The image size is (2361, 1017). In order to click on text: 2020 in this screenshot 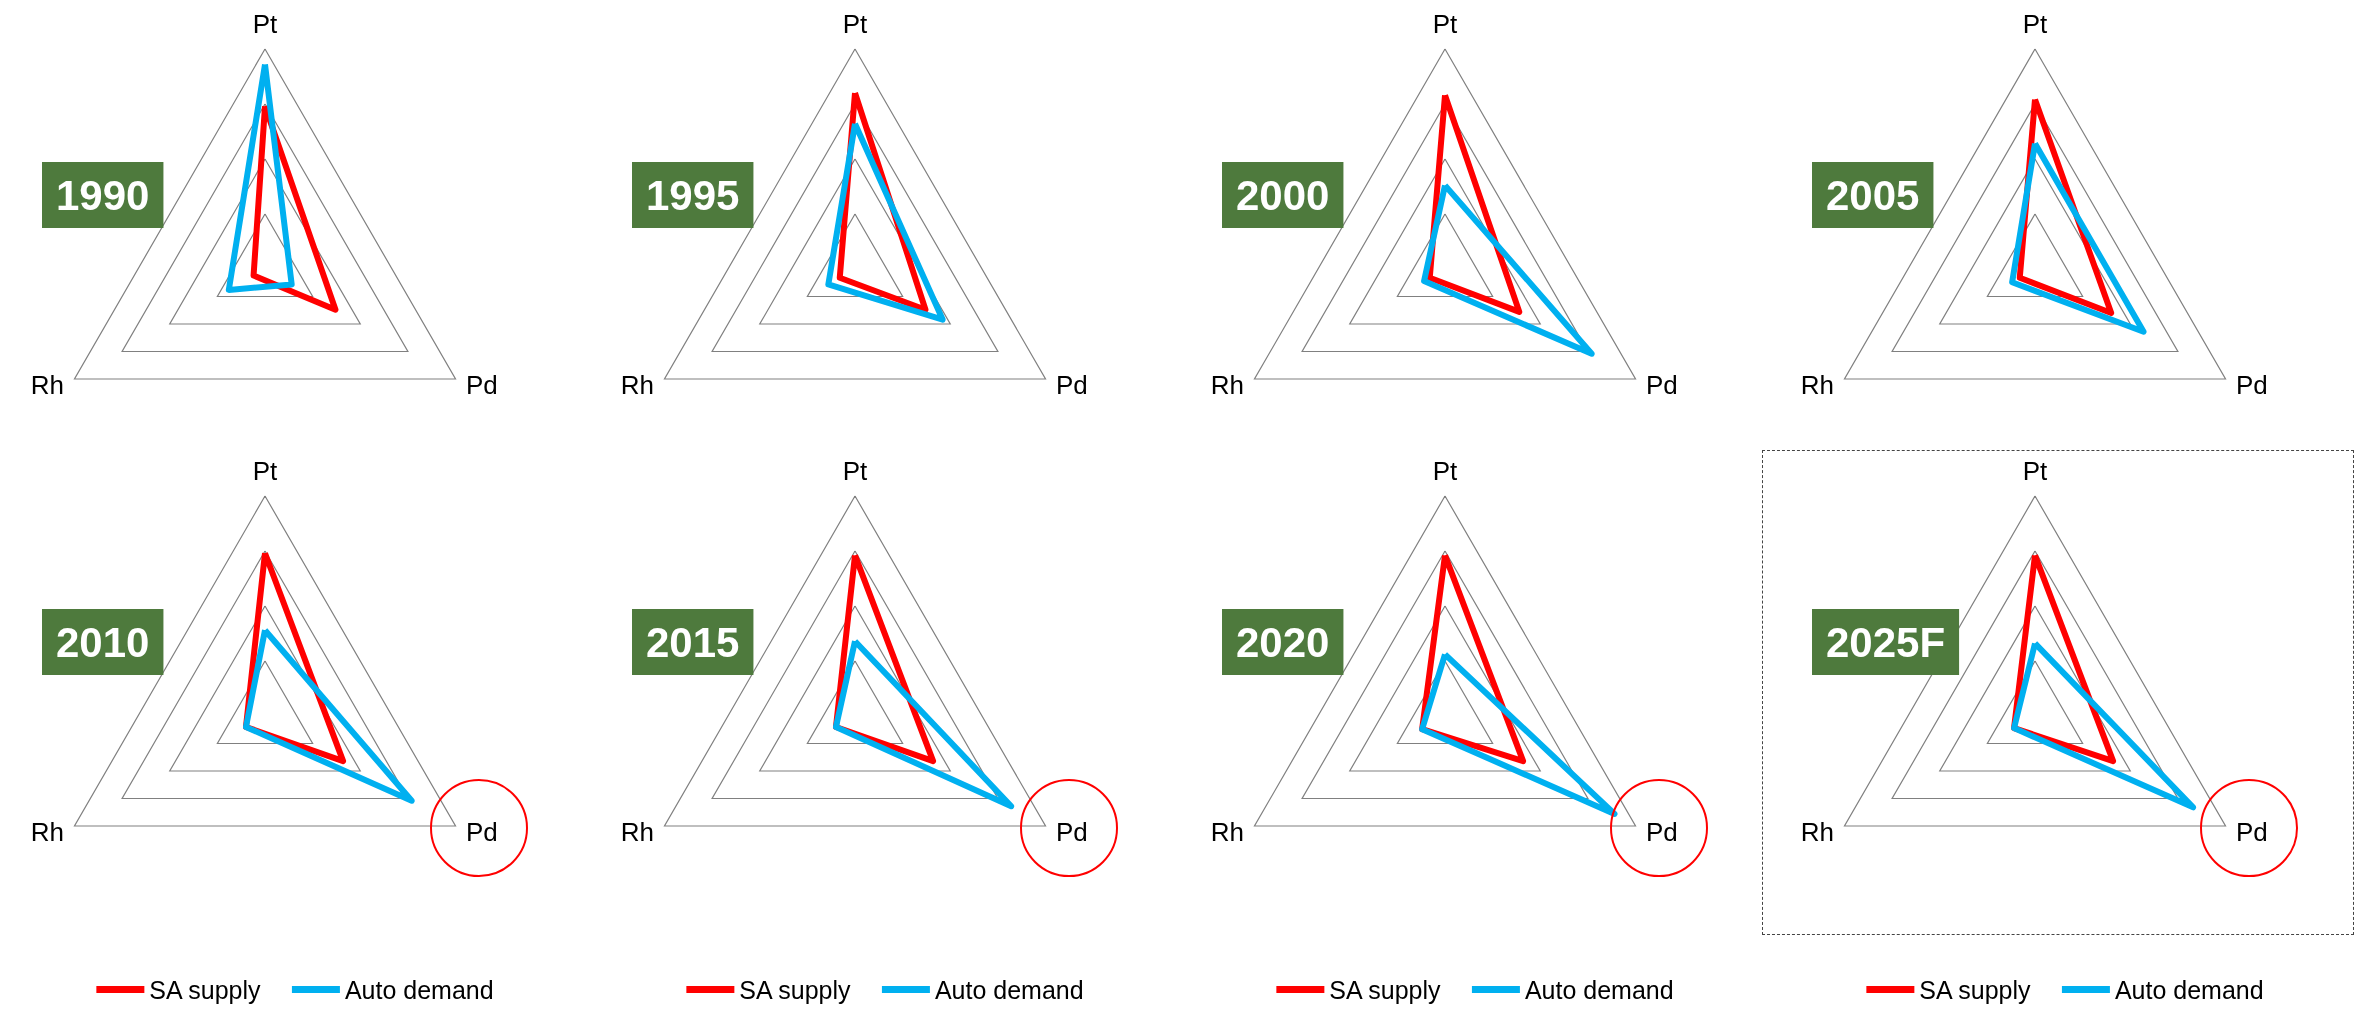, I will do `click(1283, 642)`.